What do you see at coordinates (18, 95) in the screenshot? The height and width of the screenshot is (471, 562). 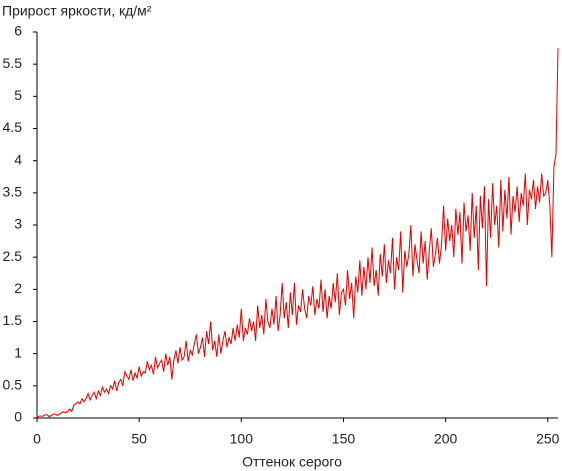 I see `y-tick-label: 5` at bounding box center [18, 95].